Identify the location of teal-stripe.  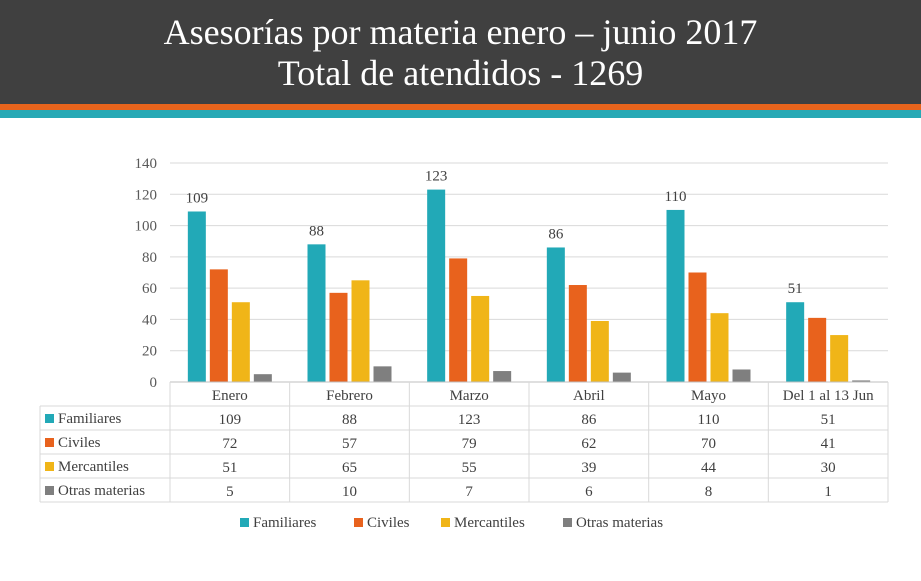
(460, 114).